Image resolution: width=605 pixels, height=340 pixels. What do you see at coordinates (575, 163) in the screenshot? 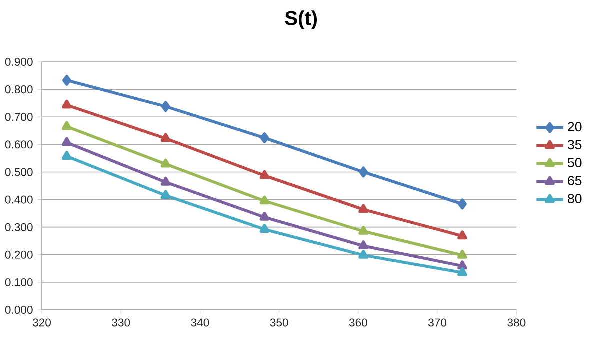
I see `legend-label: 50` at bounding box center [575, 163].